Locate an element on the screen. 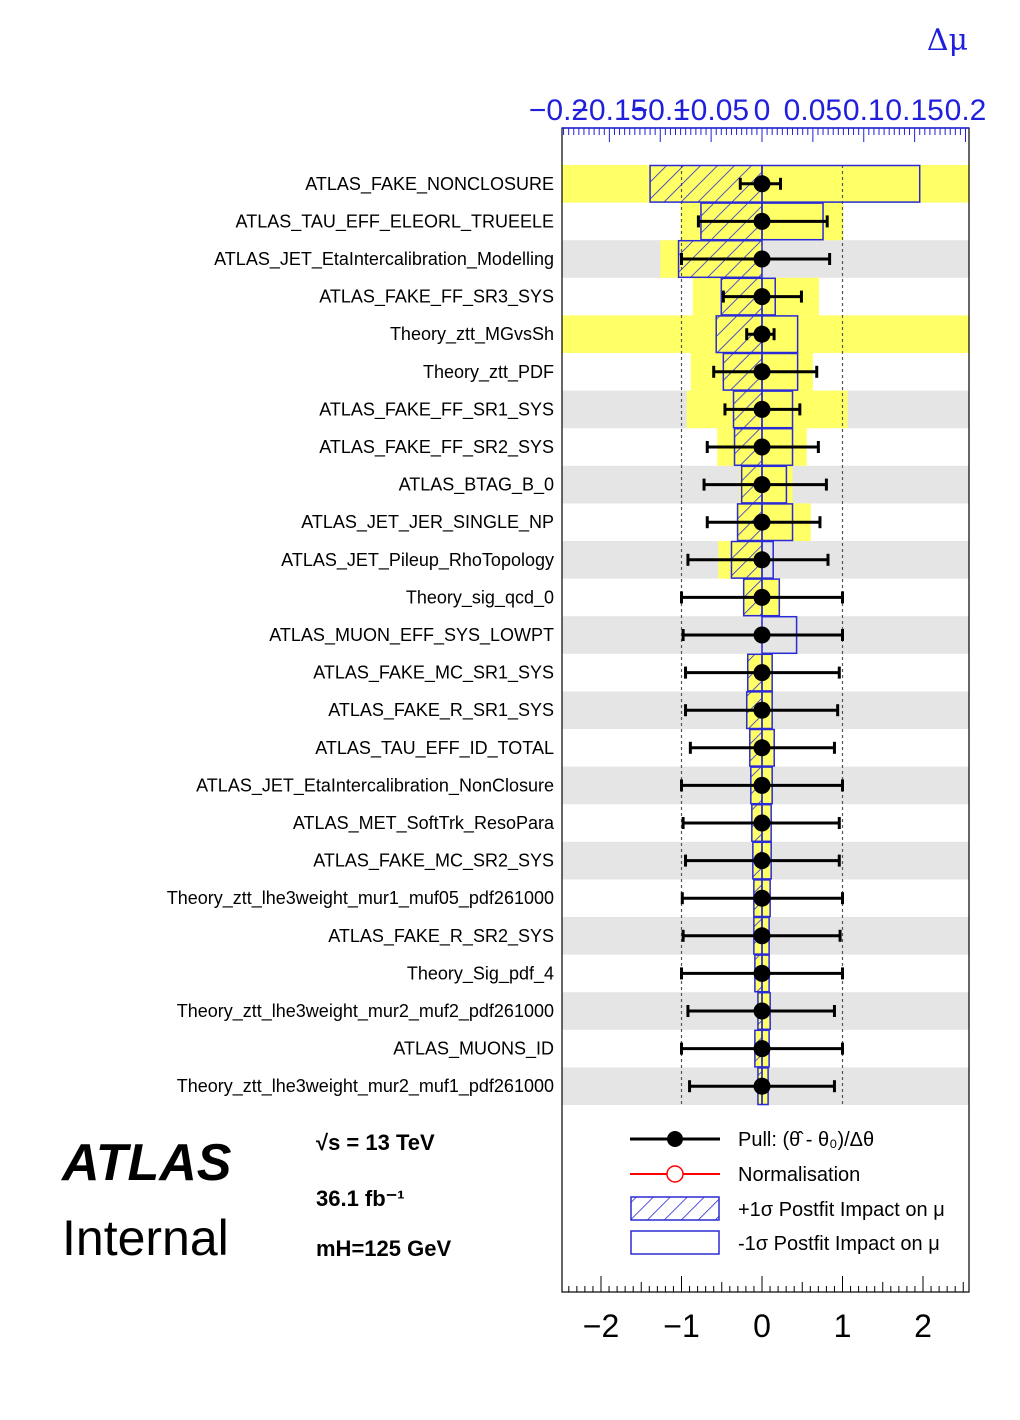 This screenshot has width=1020, height=1420. pull-markers is located at coordinates (762, 635).